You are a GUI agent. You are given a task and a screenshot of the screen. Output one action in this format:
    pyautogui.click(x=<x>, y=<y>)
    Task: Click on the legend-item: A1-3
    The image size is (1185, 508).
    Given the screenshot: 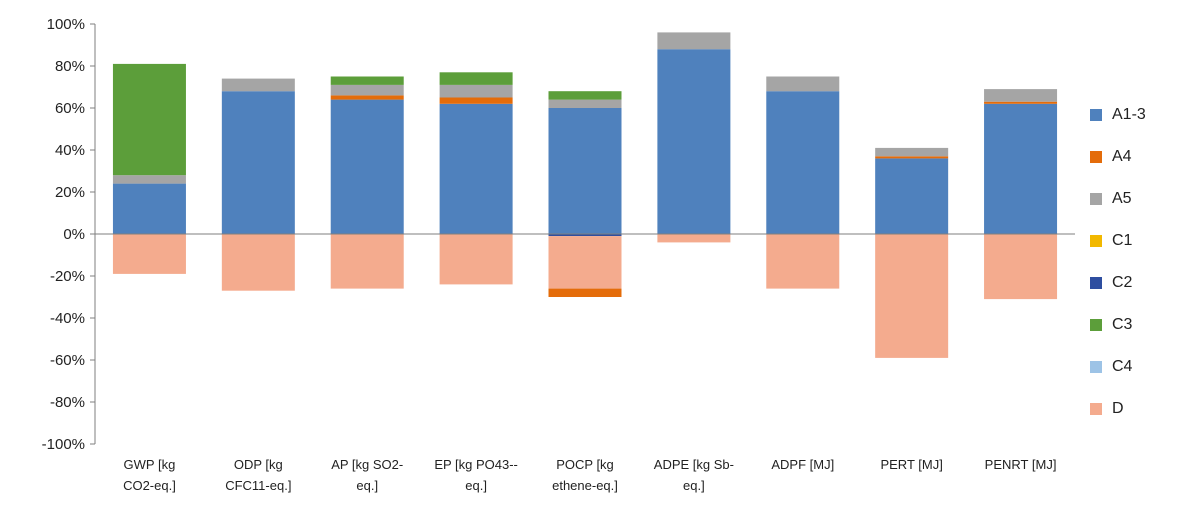 What is the action you would take?
    pyautogui.click(x=1118, y=115)
    